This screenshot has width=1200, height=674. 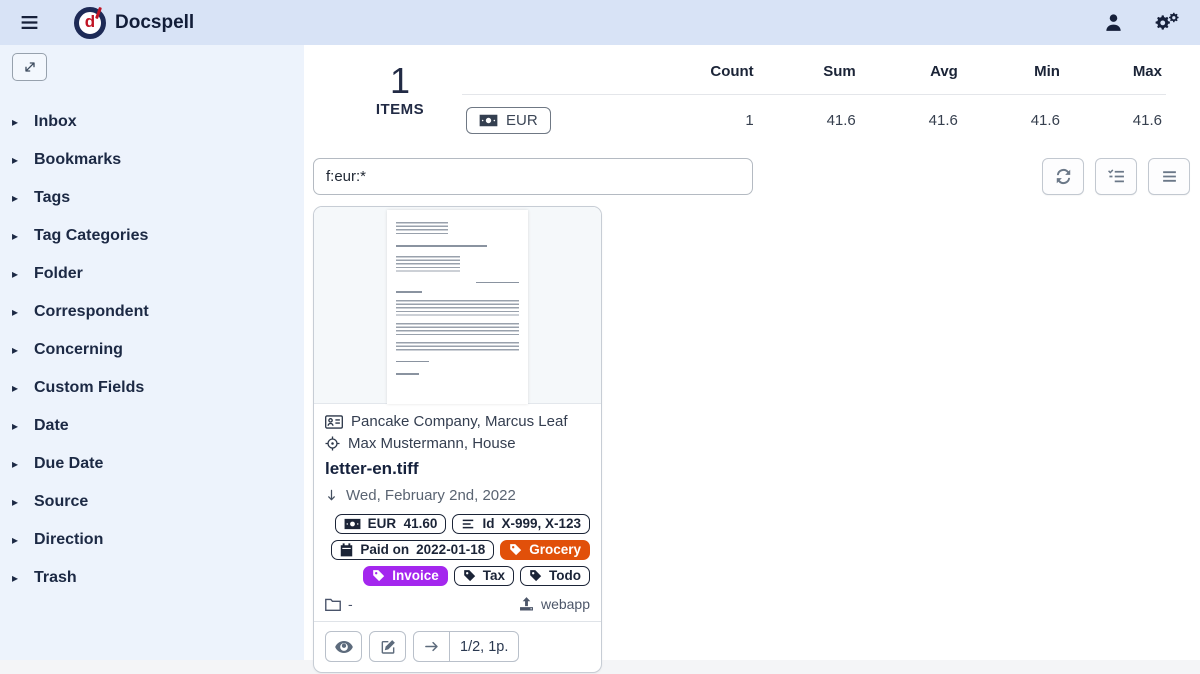 I want to click on sidebar-item-custom-fields: ▸ Custom Fields, so click(x=158, y=388).